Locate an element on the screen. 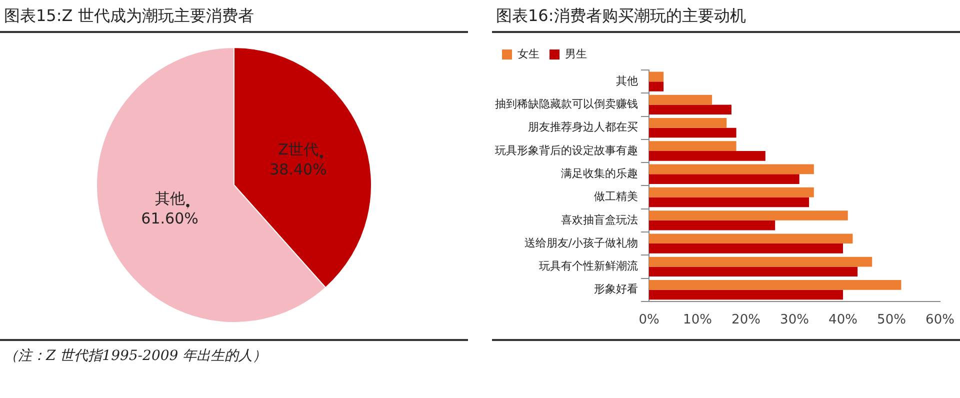  y-tick-label: 形象好看 is located at coordinates (616, 289).